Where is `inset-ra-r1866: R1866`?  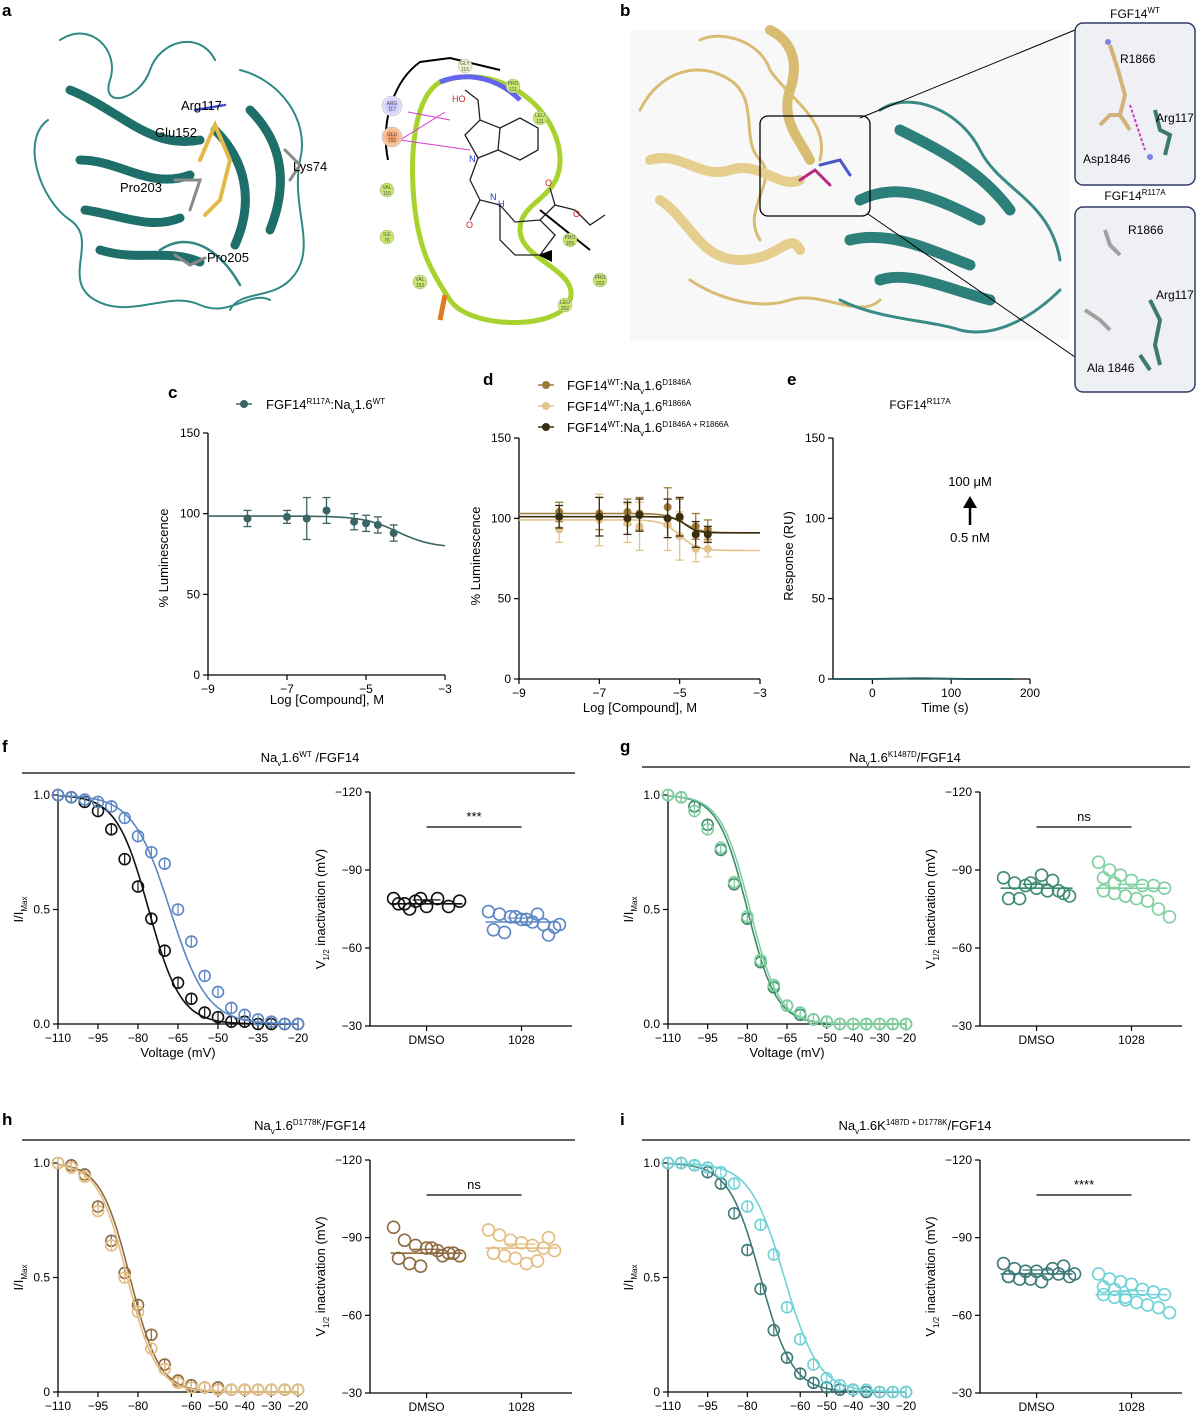 inset-ra-r1866: R1866 is located at coordinates (1146, 230).